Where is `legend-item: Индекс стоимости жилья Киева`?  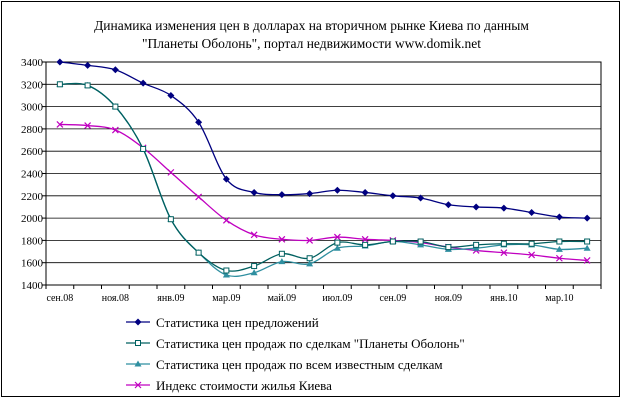 legend-item: Индекс стоимости жилья Киева is located at coordinates (229, 385).